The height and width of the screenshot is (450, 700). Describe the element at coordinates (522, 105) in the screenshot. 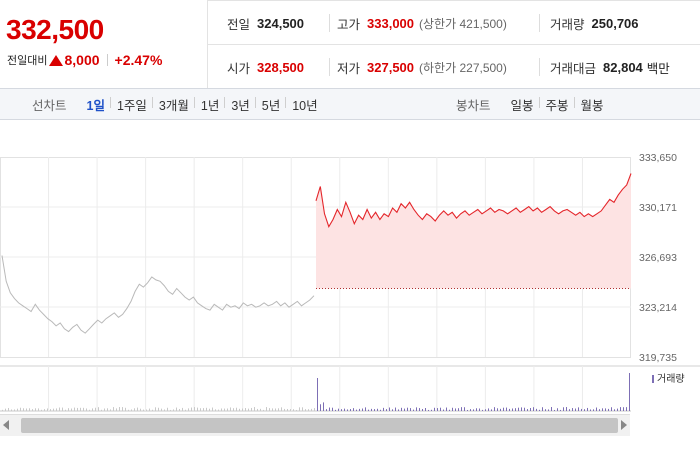

I see `candle-period-tab-0: 일봉` at that location.